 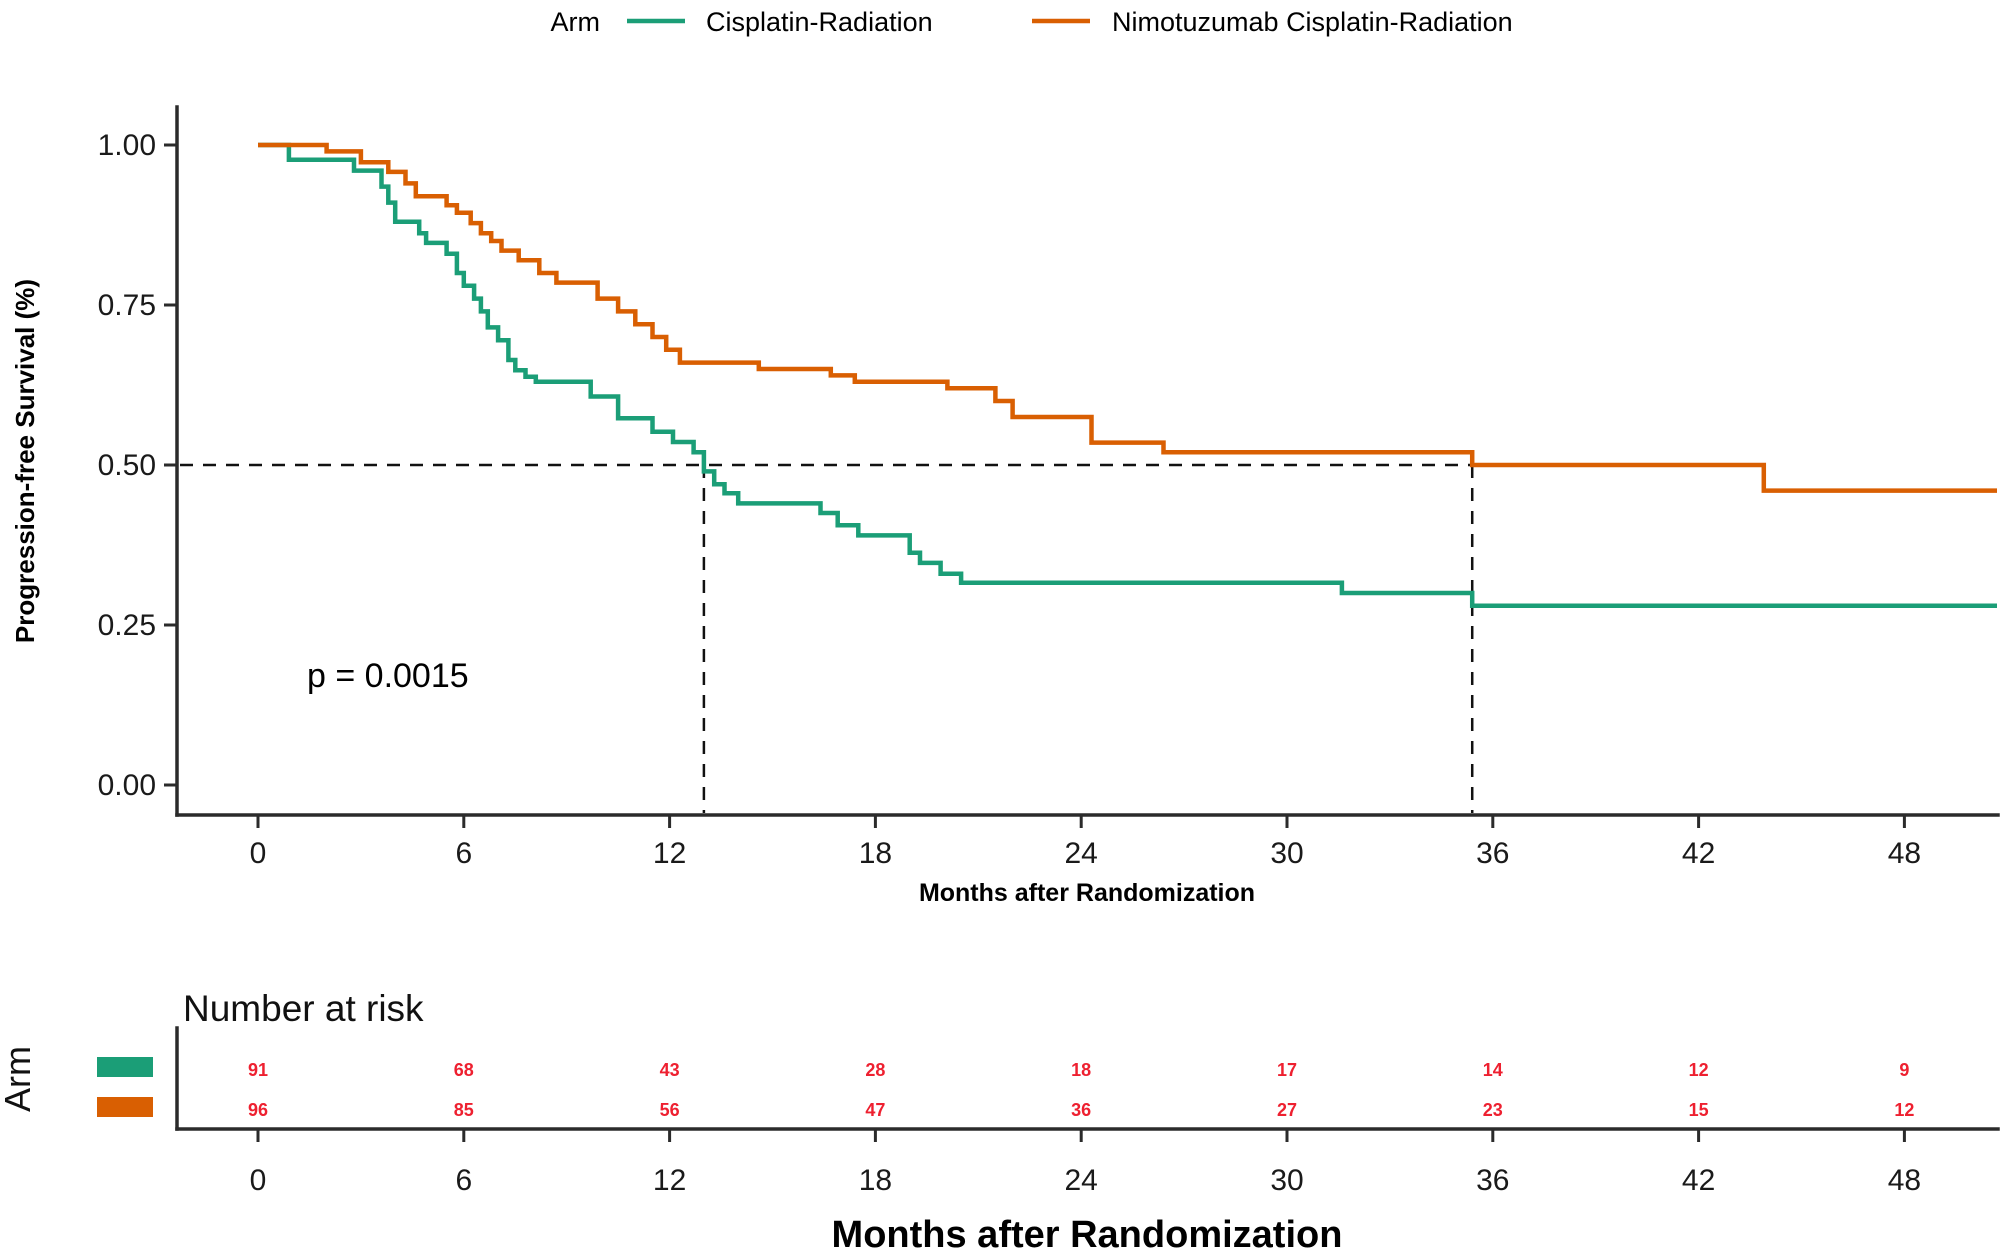 What do you see at coordinates (1312, 22) in the screenshot?
I see `legend-label-nimotuzumab: Nimotuzumab Cisplatin-Radiation` at bounding box center [1312, 22].